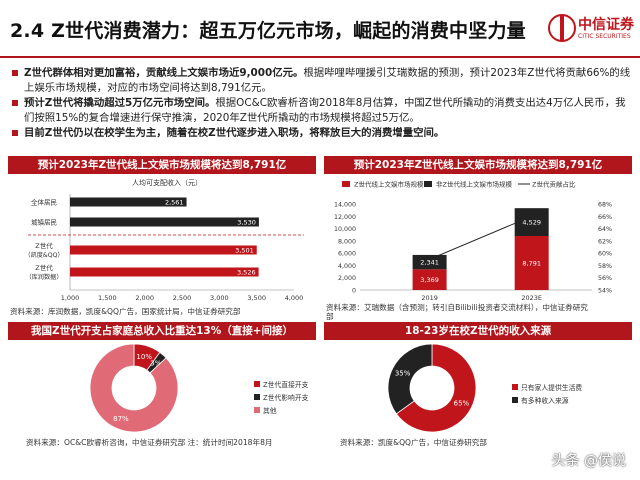  I want to click on bar-value-label: 3,369, so click(429, 280).